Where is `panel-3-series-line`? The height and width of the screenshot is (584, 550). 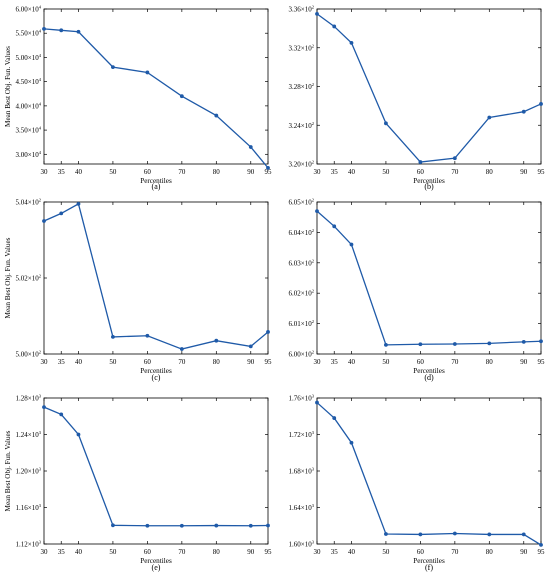 panel-3-series-line is located at coordinates (156, 276).